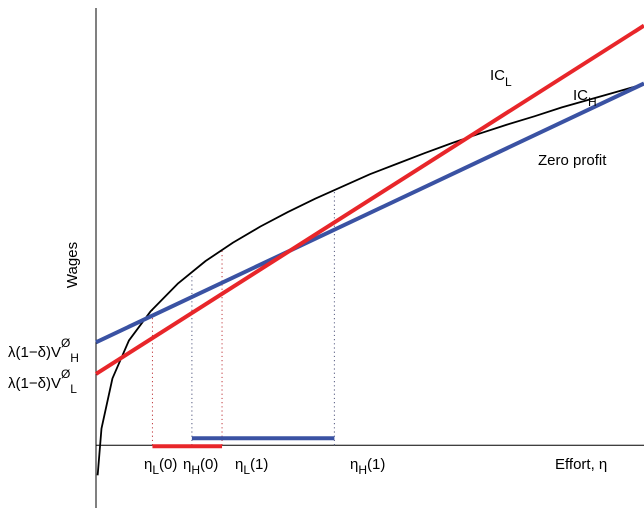  Describe the element at coordinates (243, 442) in the screenshot. I see `effort-segments` at that location.